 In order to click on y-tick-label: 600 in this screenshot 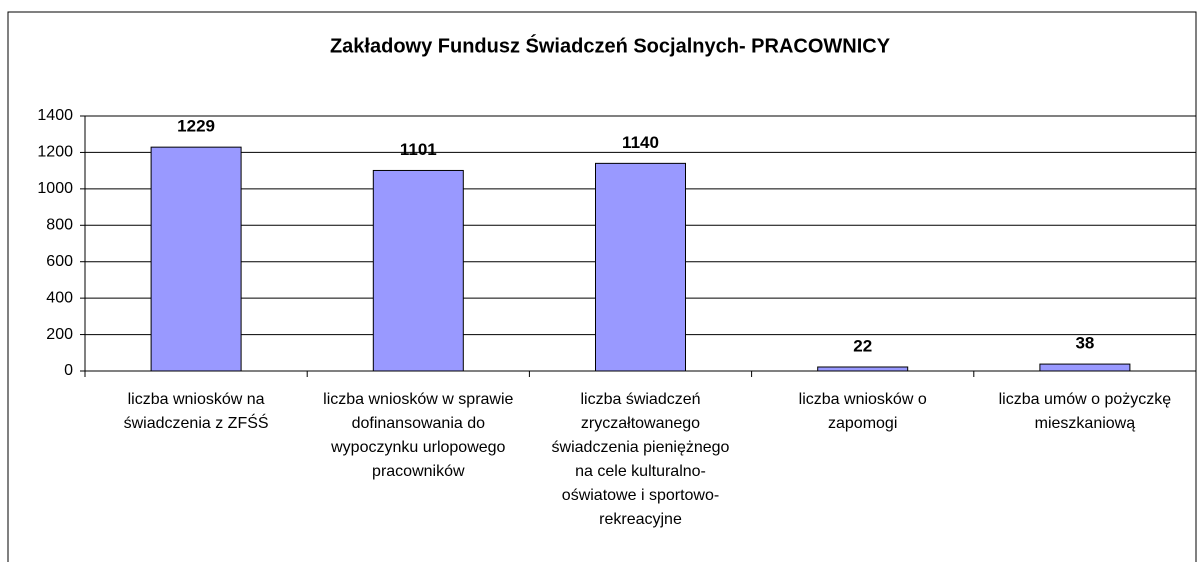, I will do `click(59, 261)`.